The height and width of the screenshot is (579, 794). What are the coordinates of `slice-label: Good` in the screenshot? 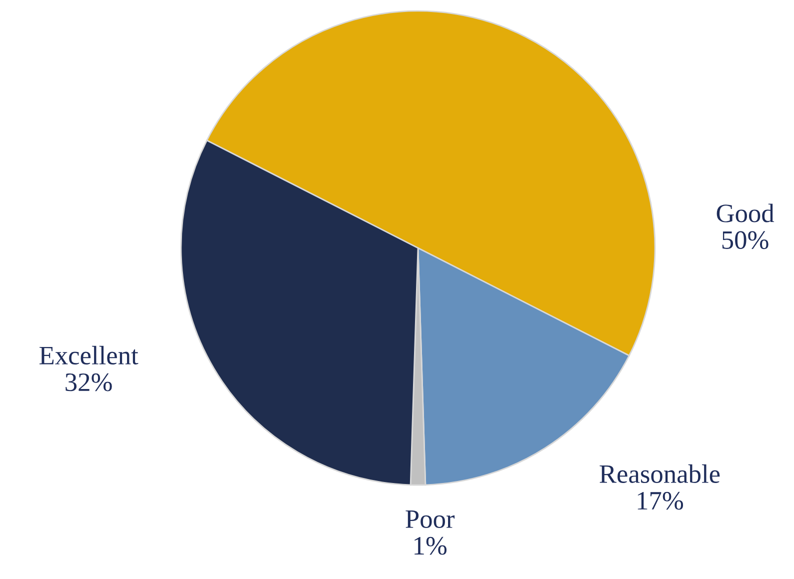 It's located at (745, 213).